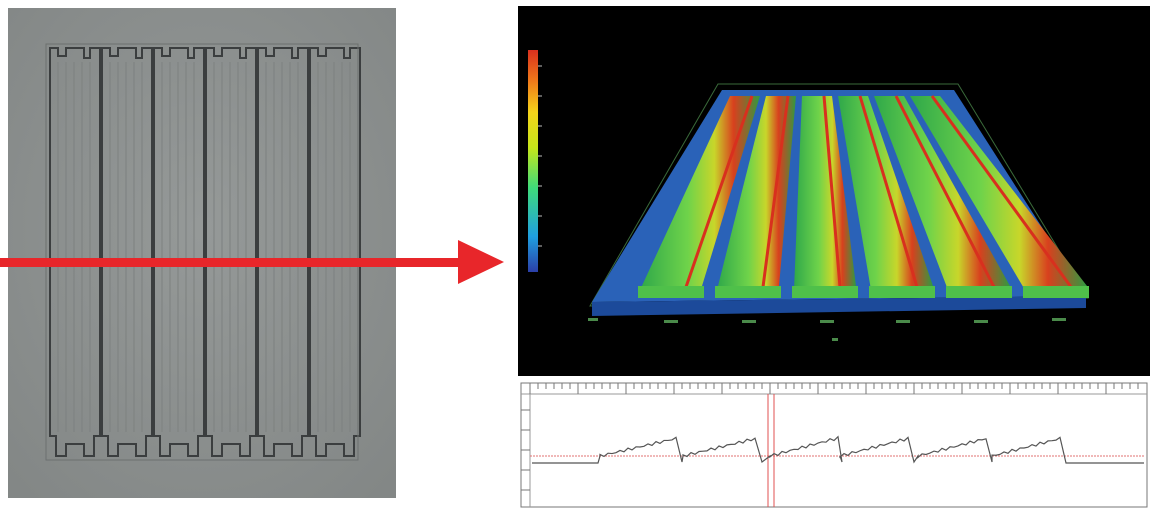 The image size is (1160, 522). Describe the element at coordinates (525, 450) in the screenshot. I see `left-ruler-ticks` at that location.